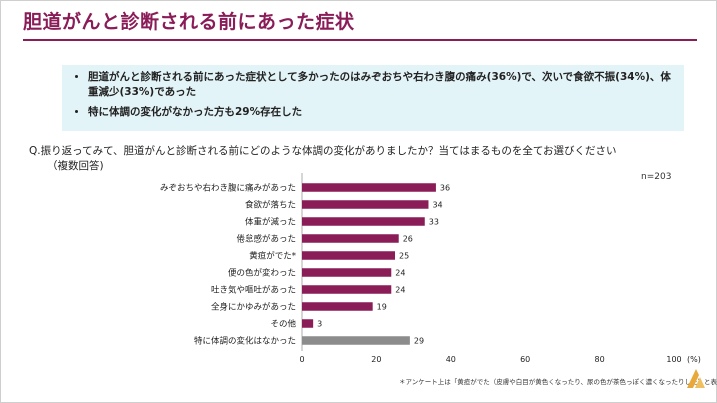  I want to click on summary-item: 特に体調の変化がなかった方も29%存在した, so click(381, 112).